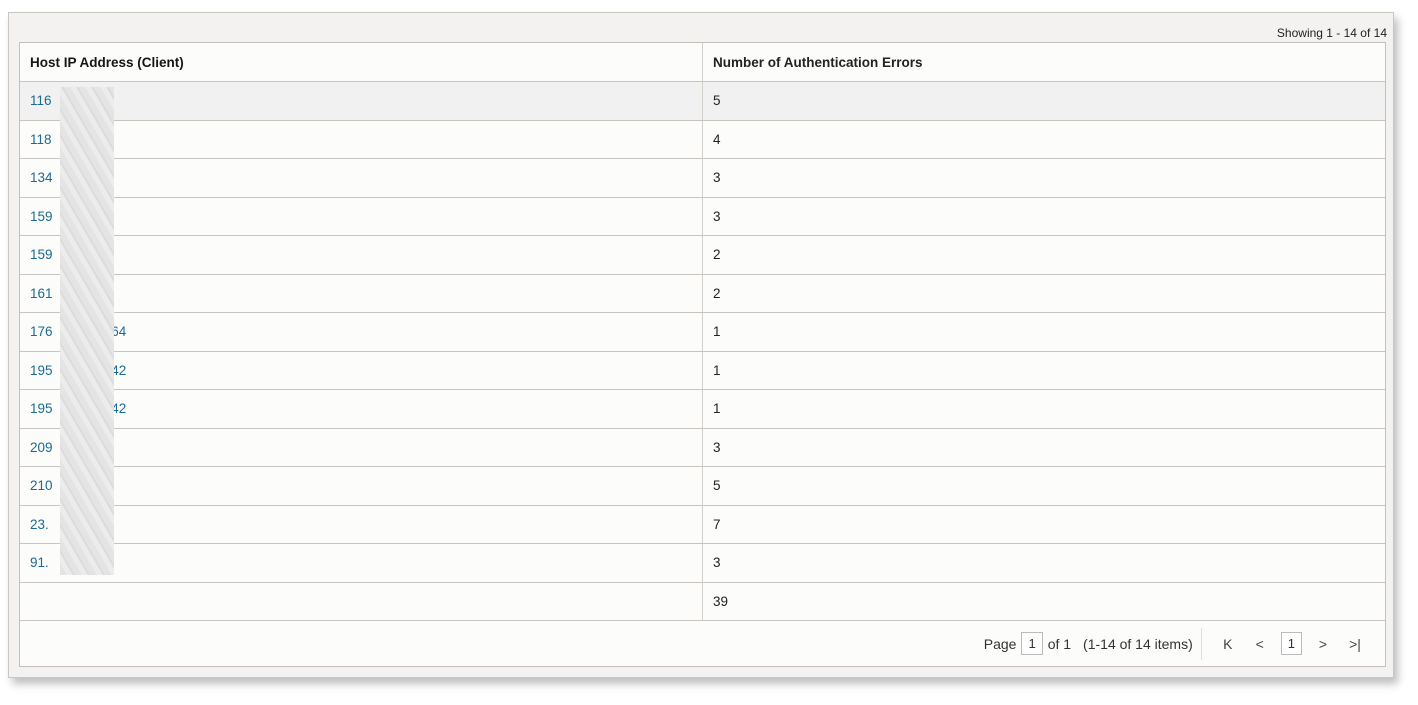 The image size is (1418, 705). Describe the element at coordinates (41, 447) in the screenshot. I see `ip-start: 209` at that location.